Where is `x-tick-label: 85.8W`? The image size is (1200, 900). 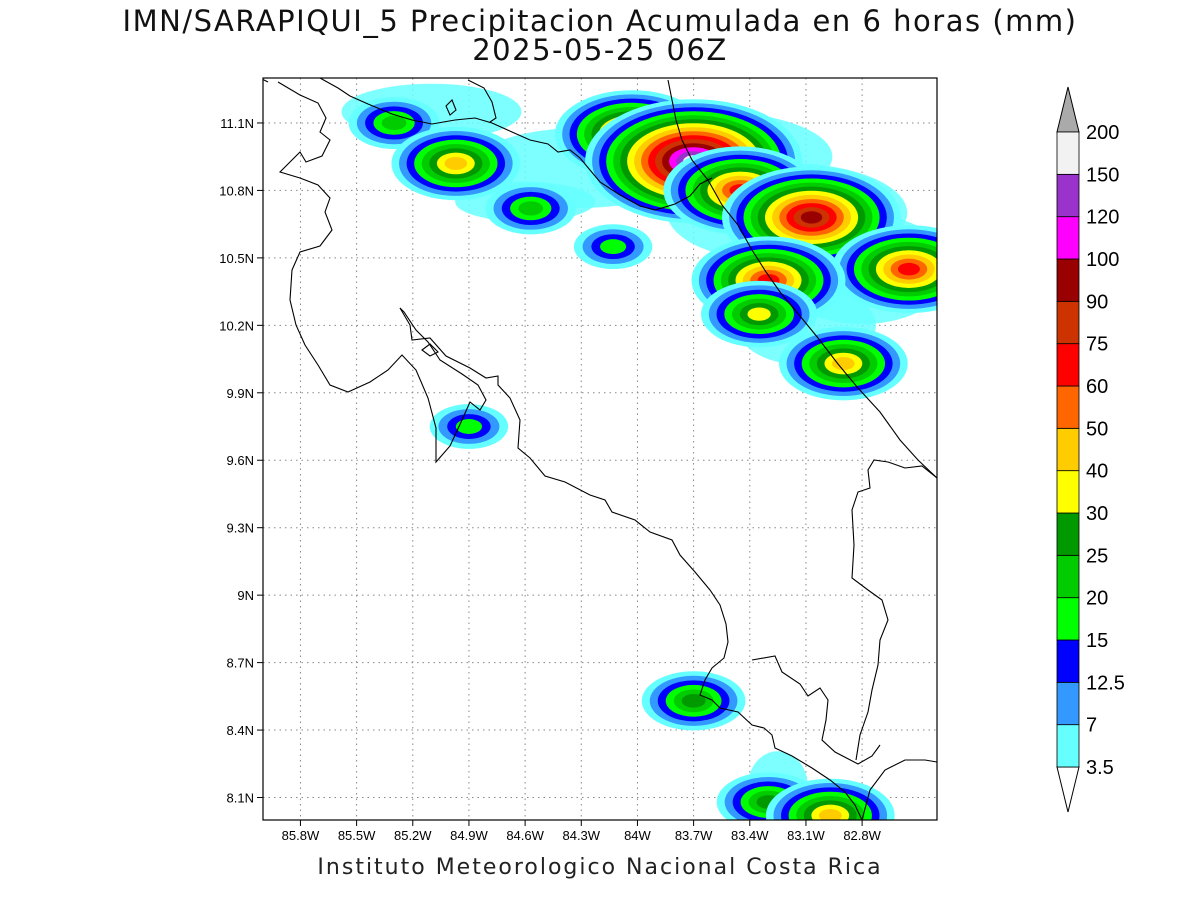 x-tick-label: 85.8W is located at coordinates (301, 835).